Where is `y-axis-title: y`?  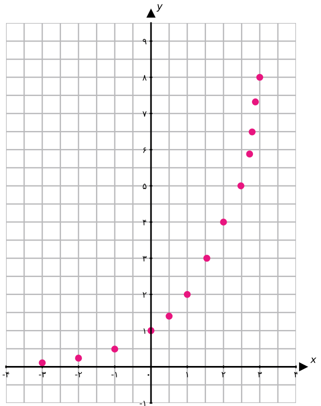
y-axis-title: y is located at coordinates (159, 8).